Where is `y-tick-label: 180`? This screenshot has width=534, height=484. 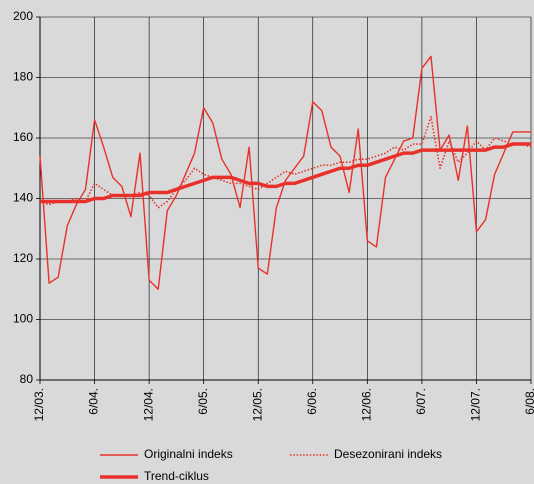
y-tick-label: 180 is located at coordinates (23, 77).